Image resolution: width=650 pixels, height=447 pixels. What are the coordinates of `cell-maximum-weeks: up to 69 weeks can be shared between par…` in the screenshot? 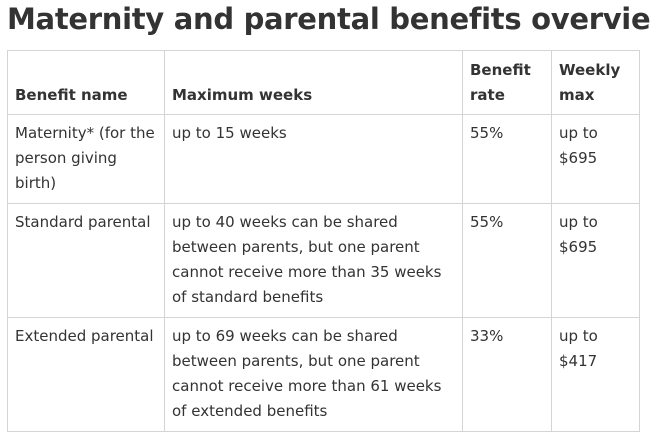 It's located at (313, 374).